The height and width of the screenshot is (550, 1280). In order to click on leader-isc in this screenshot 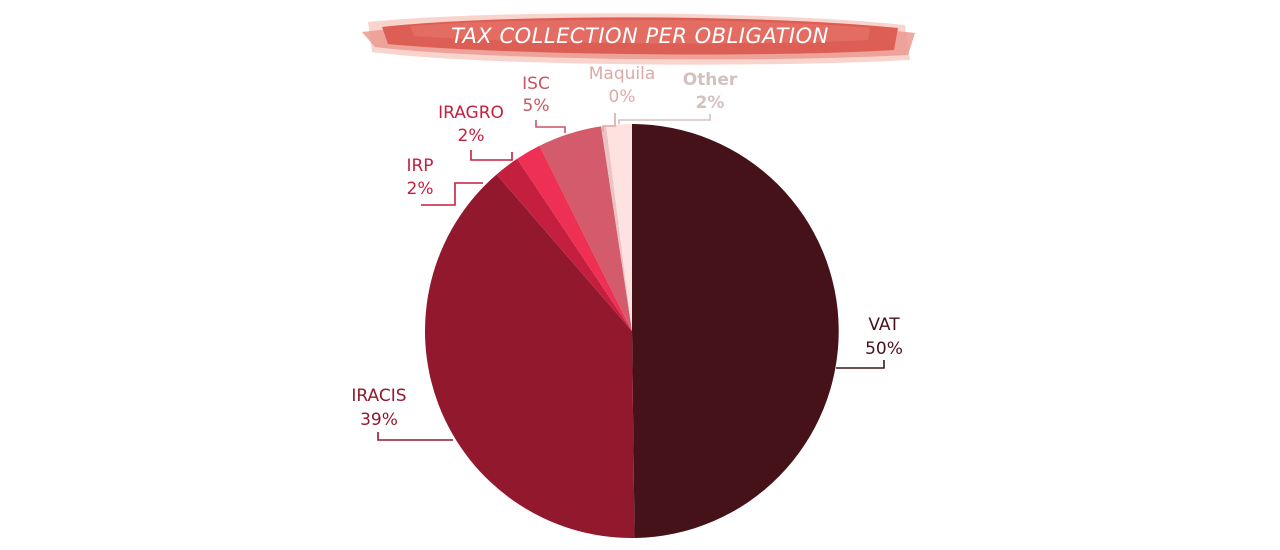, I will do `click(550, 126)`.